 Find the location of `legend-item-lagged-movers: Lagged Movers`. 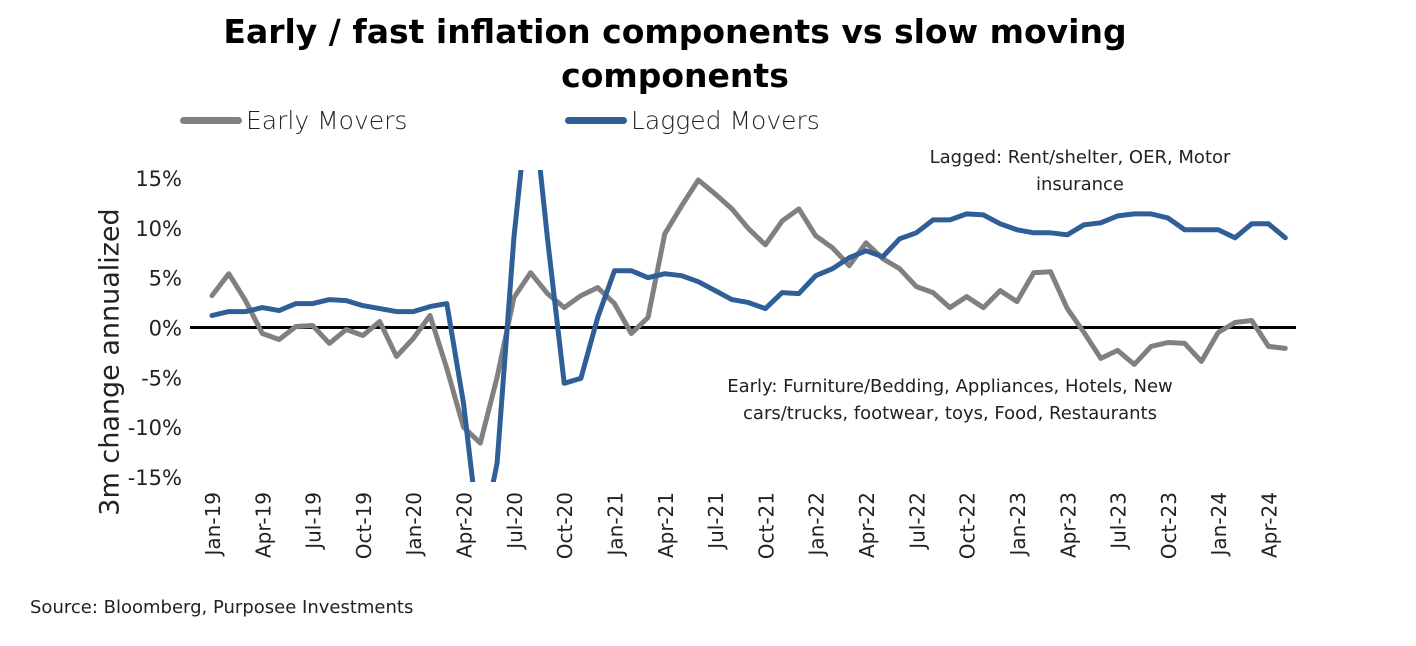

legend-item-lagged-movers: Lagged Movers is located at coordinates (692, 120).